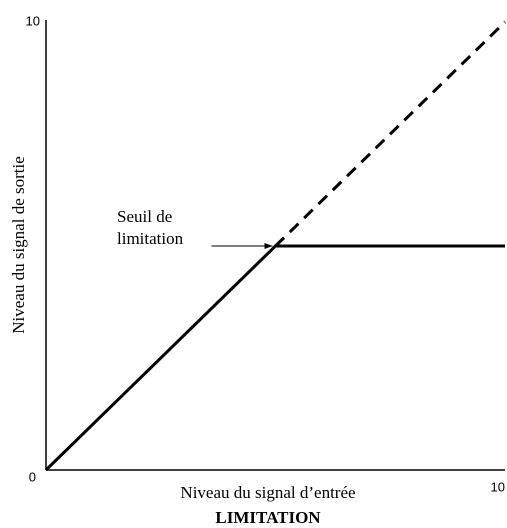  Describe the element at coordinates (150, 238) in the screenshot. I see `annotation: limitation` at that location.